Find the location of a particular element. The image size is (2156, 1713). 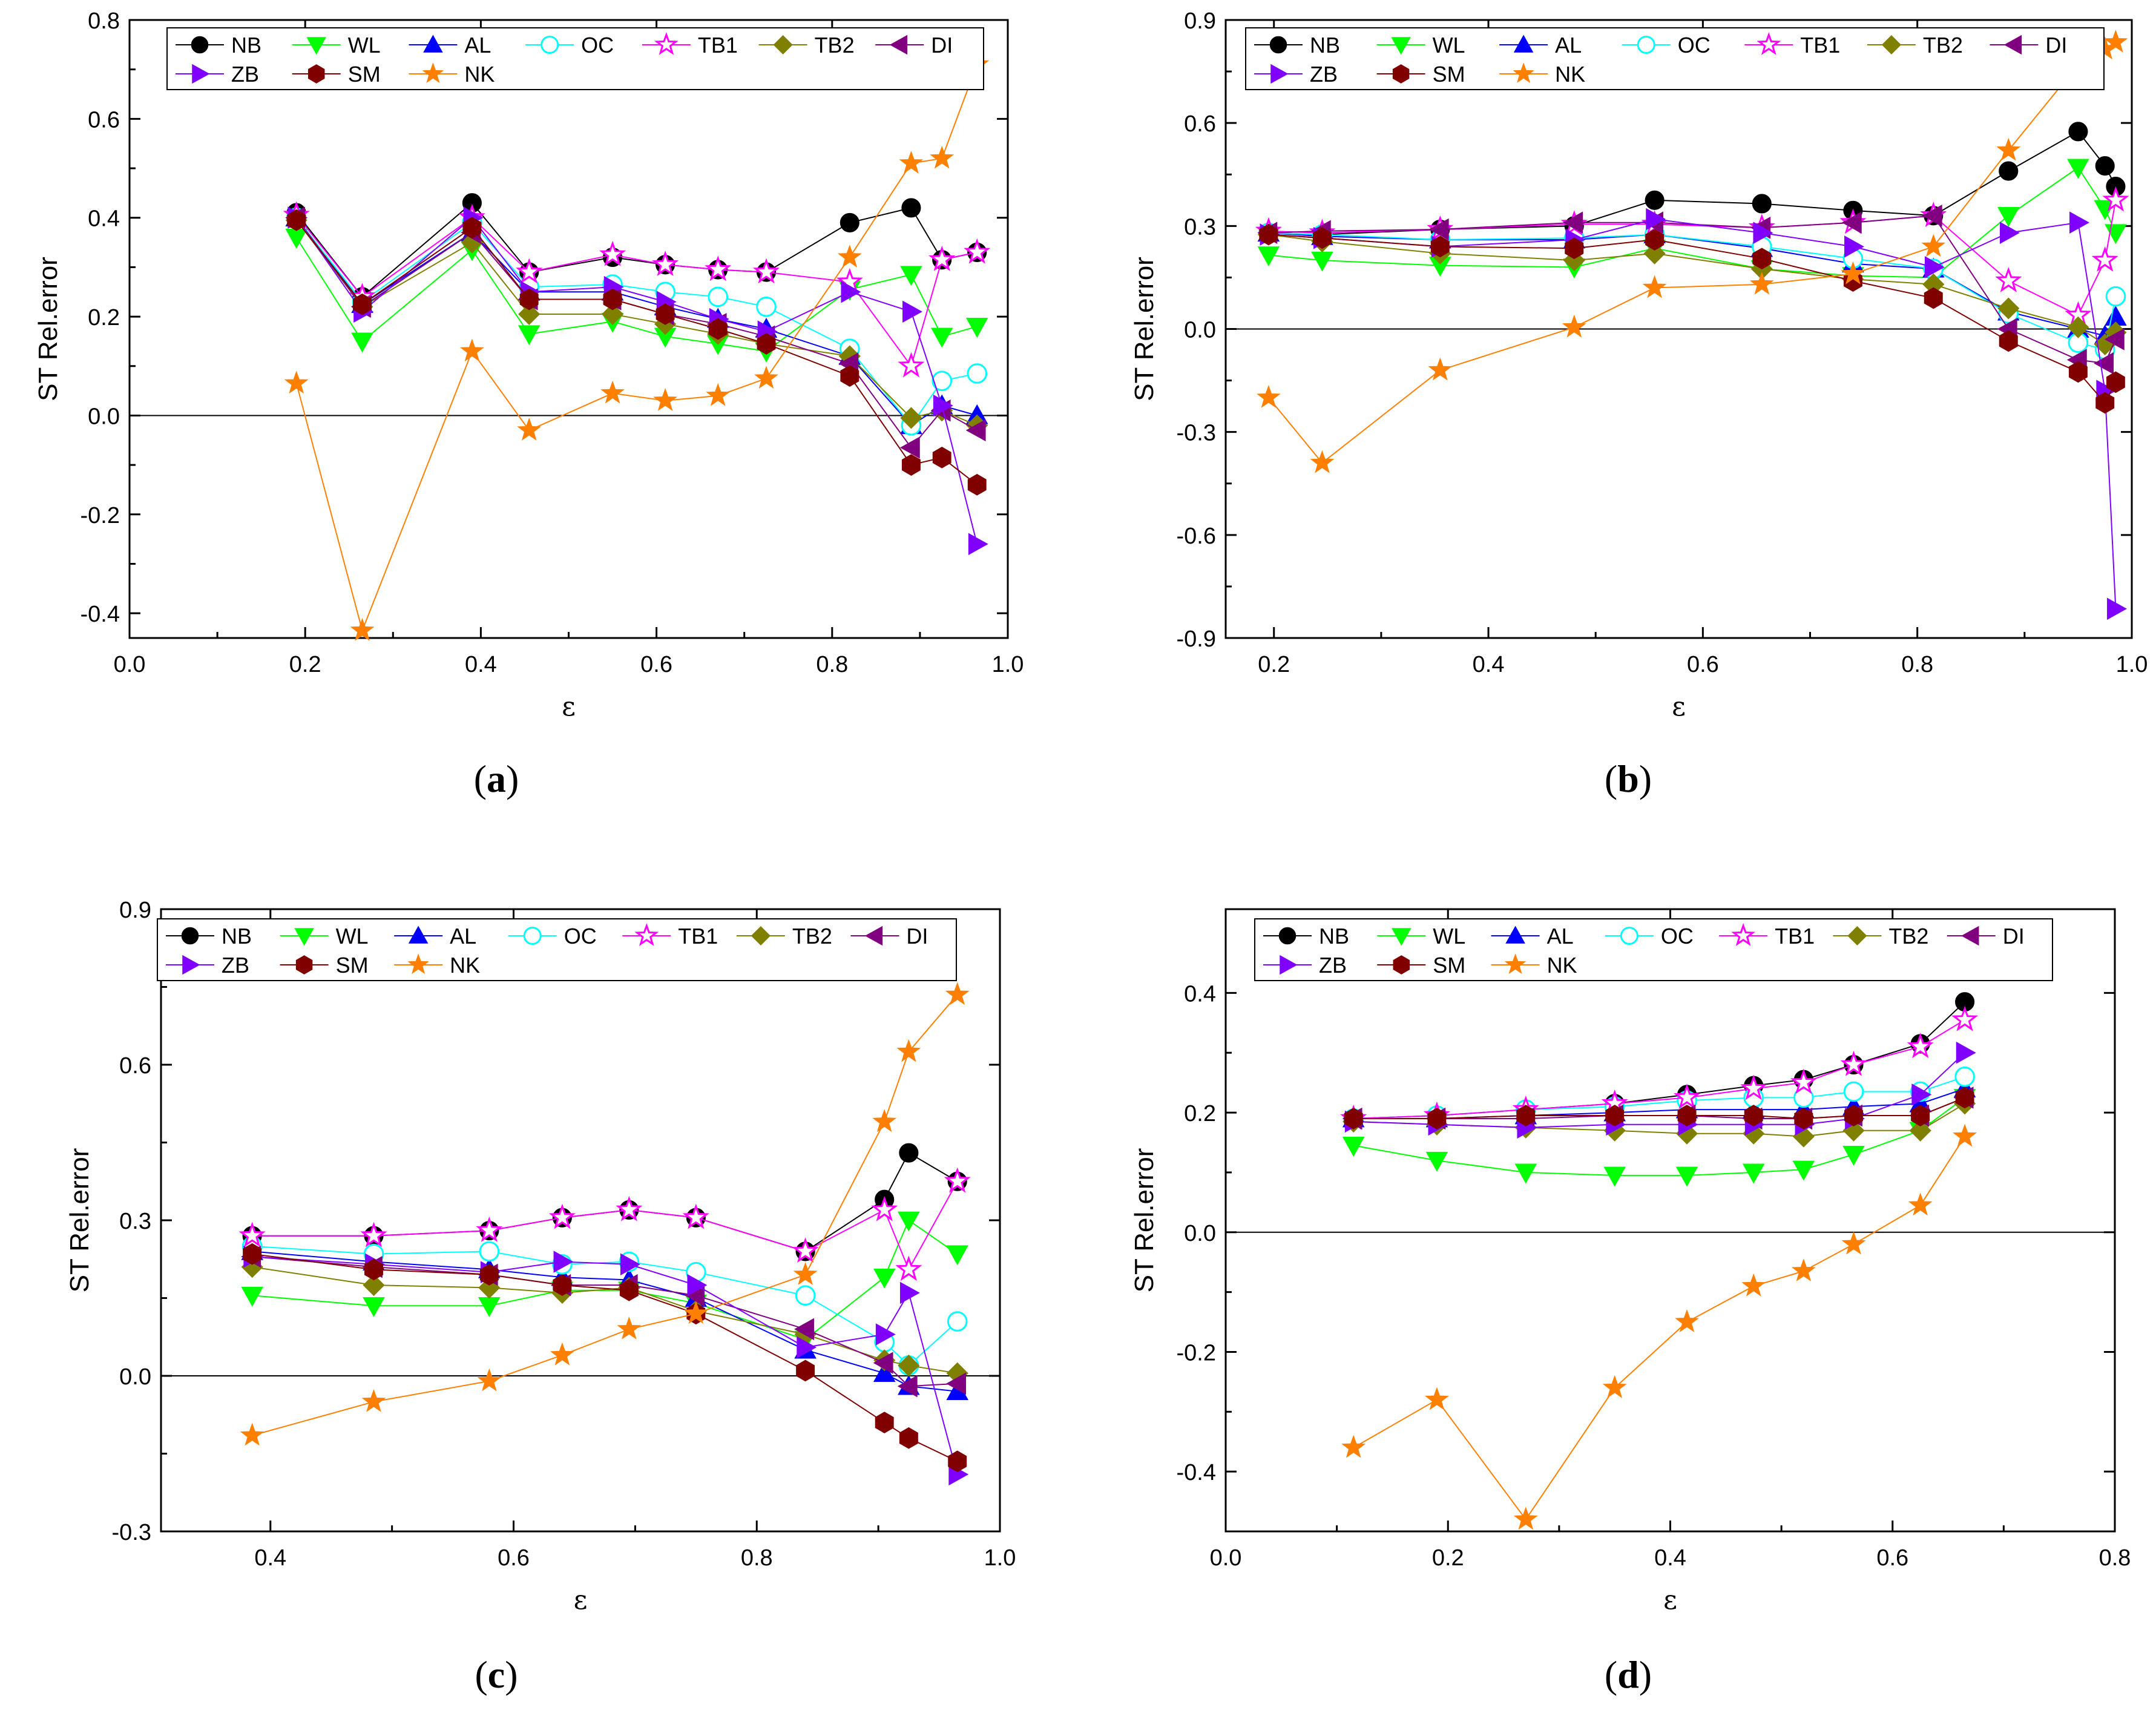

legend-label-tb2: TB2 is located at coordinates (812, 936).